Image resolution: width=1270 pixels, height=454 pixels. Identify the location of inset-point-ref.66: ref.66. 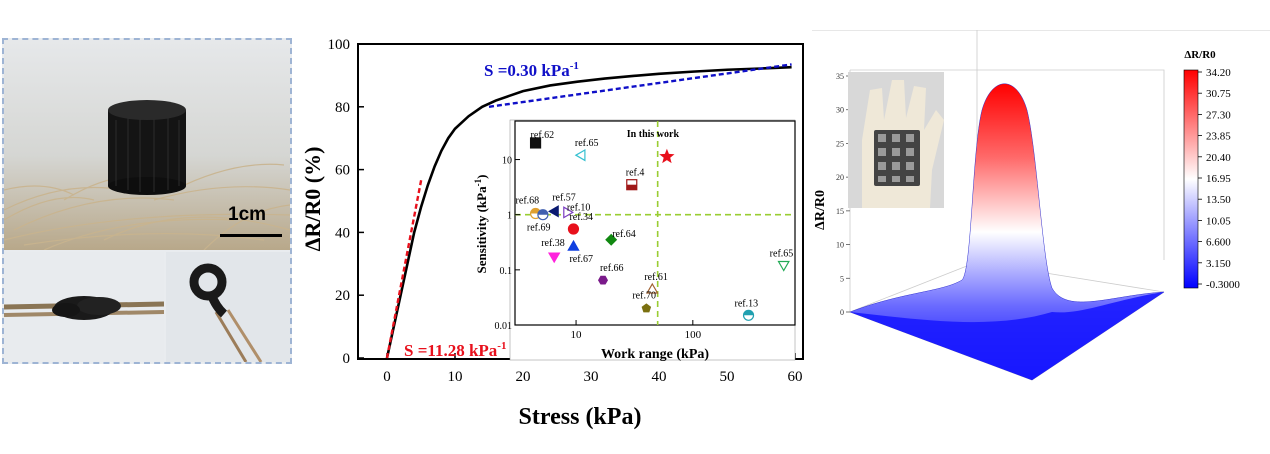
(611, 274).